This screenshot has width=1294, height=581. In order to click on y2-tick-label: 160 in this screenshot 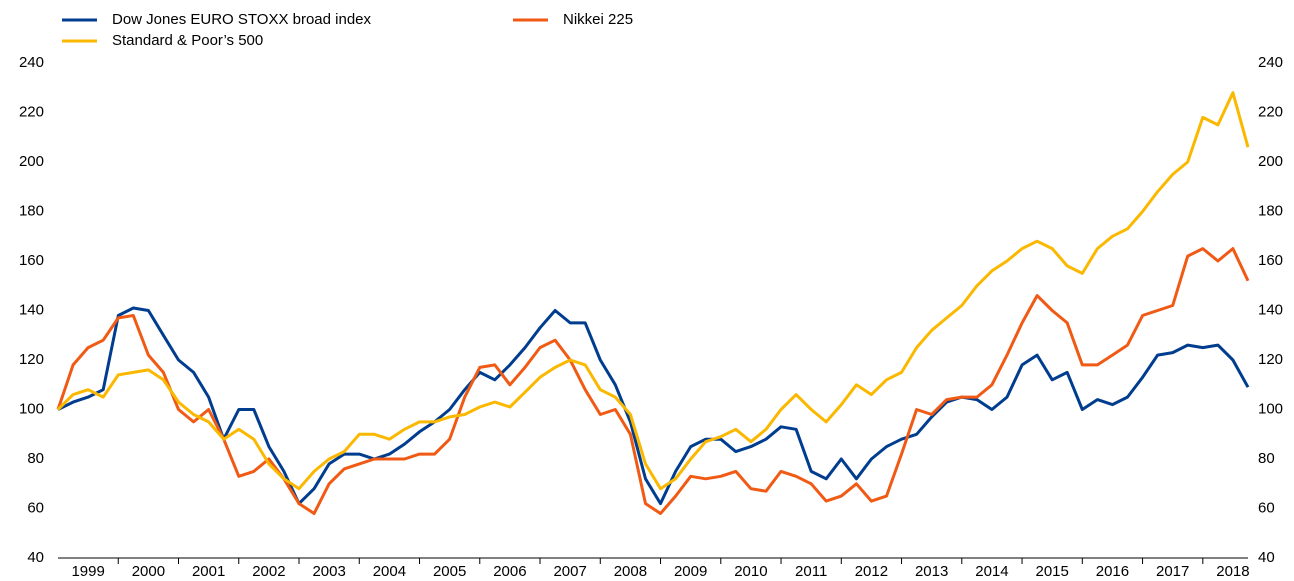, I will do `click(1270, 260)`.